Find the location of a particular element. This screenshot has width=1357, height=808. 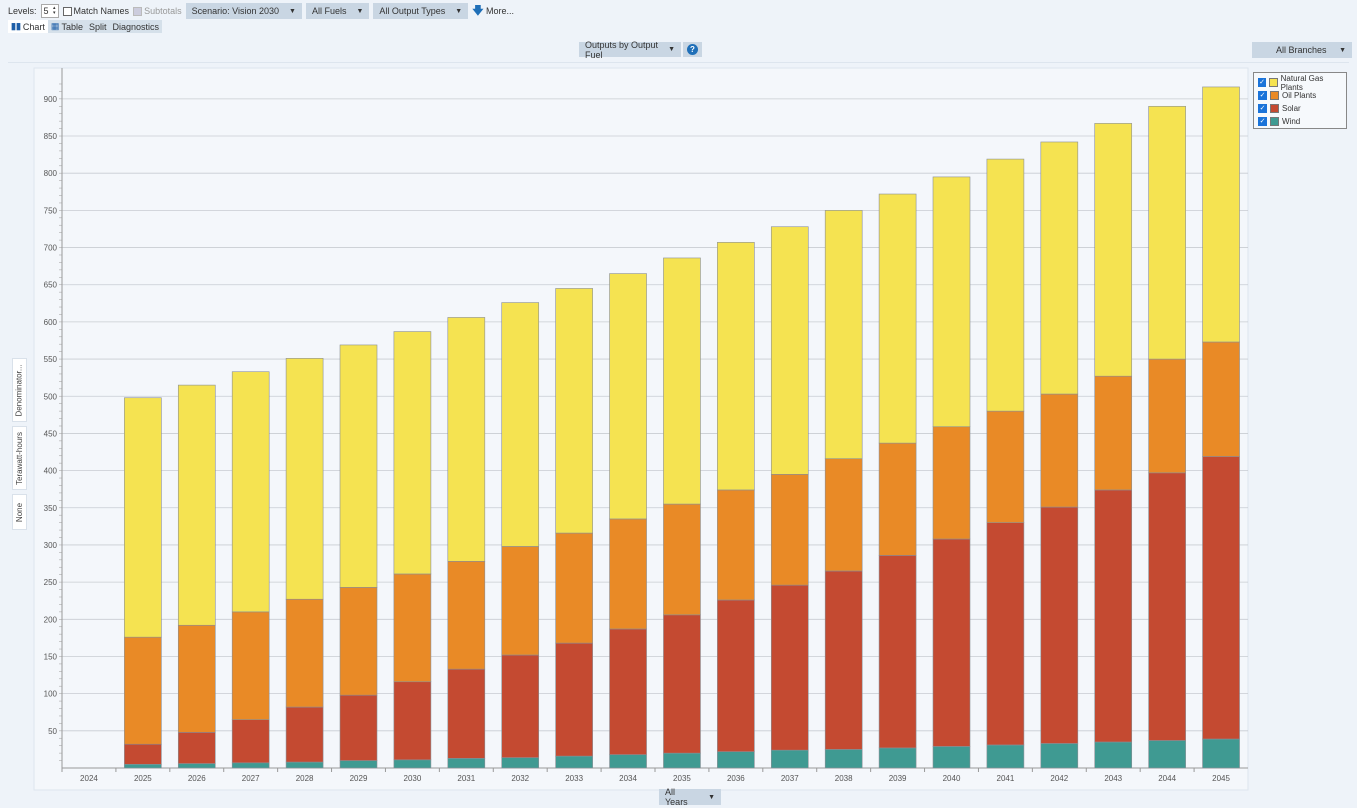

scenario-dropdown: Scenario: Vision 2030 ▼ is located at coordinates (243, 11).